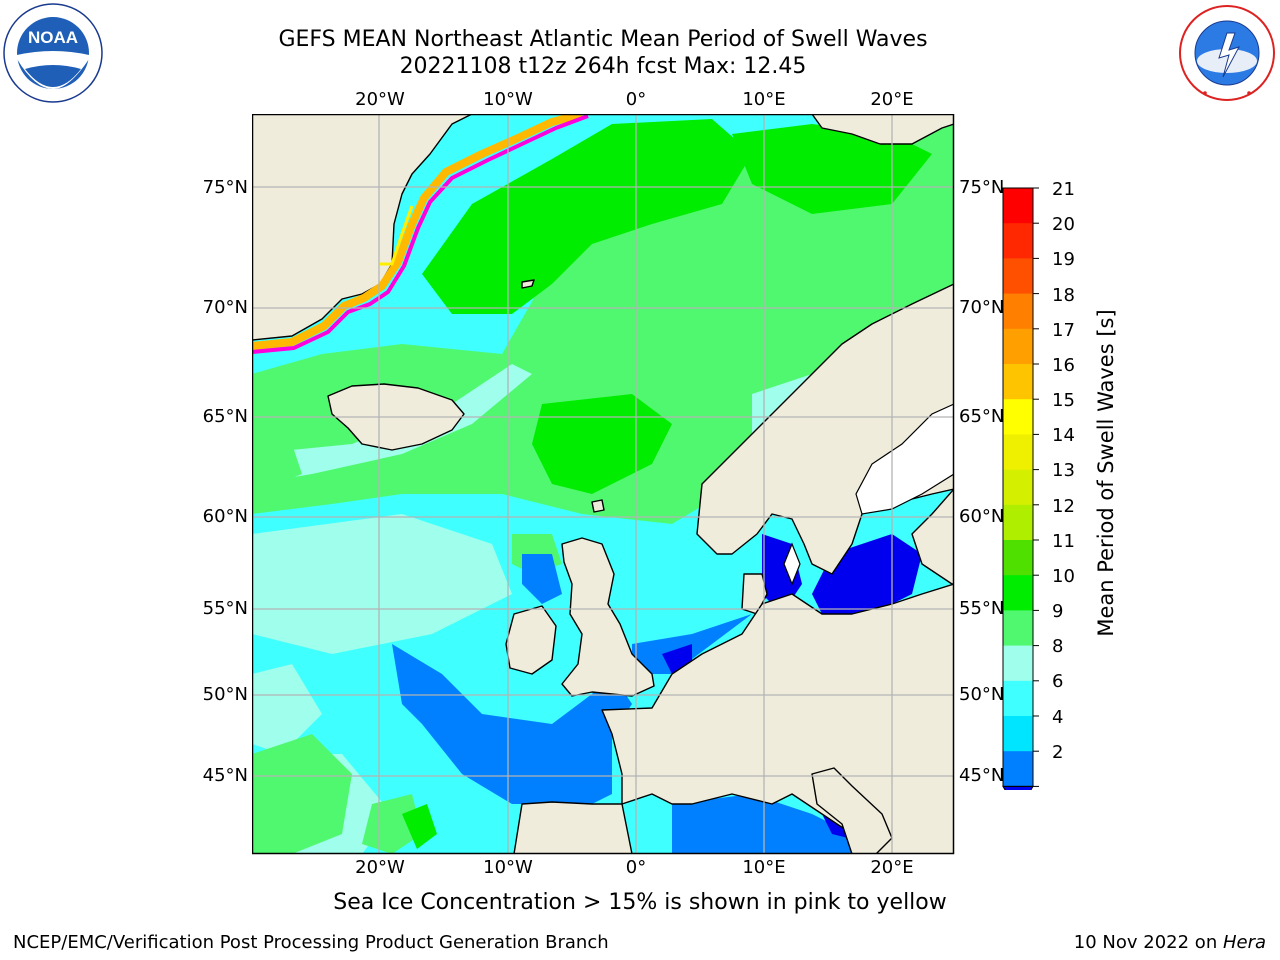 Image resolution: width=1280 pixels, height=960 pixels. Describe the element at coordinates (1058, 611) in the screenshot. I see `colorbar-tick-9: 9` at that location.